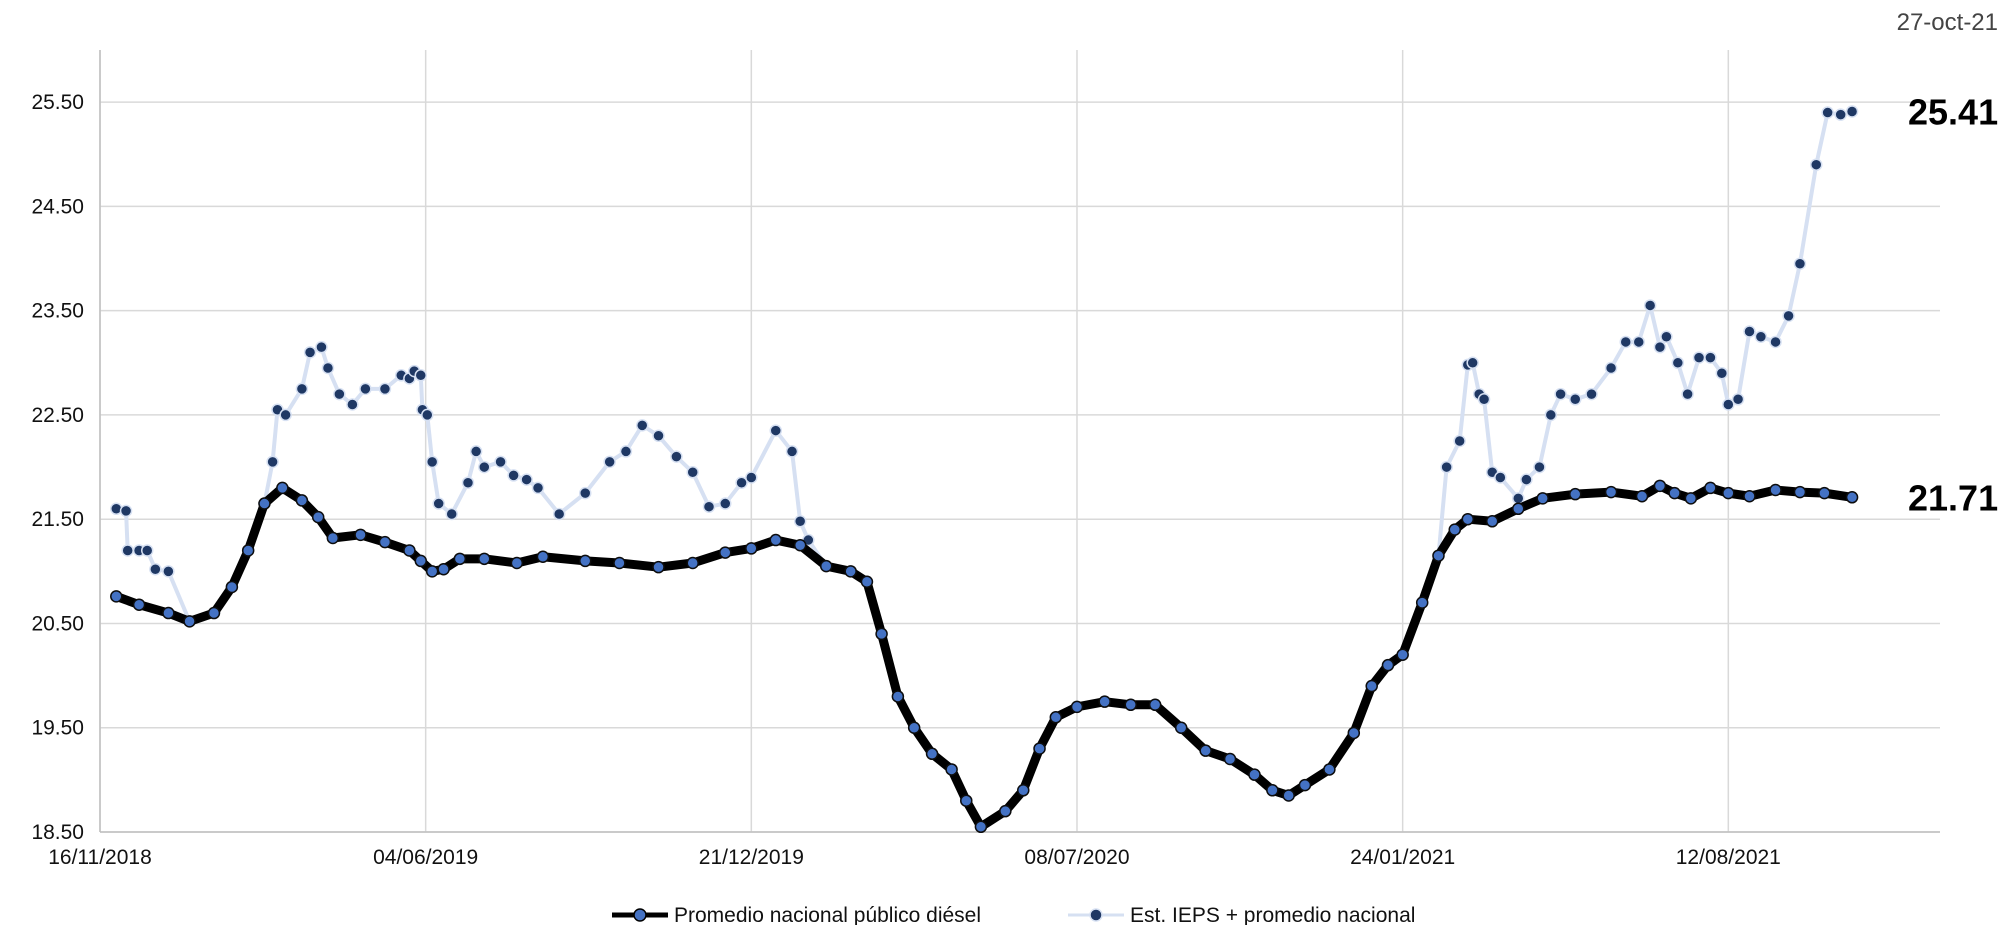 Image resolution: width=2013 pixels, height=925 pixels. What do you see at coordinates (57, 728) in the screenshot?
I see `y-tick-label: 19.50` at bounding box center [57, 728].